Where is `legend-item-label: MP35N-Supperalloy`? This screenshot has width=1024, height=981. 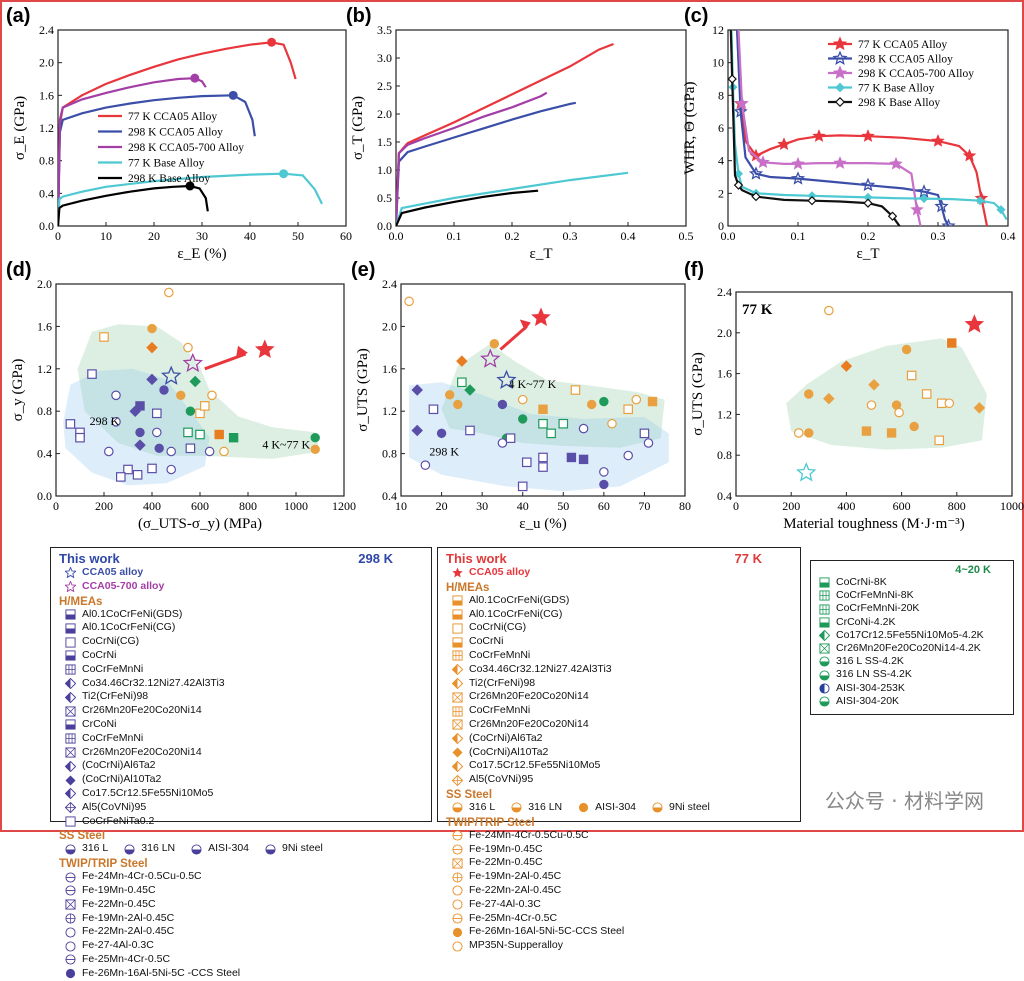
legend-item-label: MP35N-Supperalloy is located at coordinates (516, 945).